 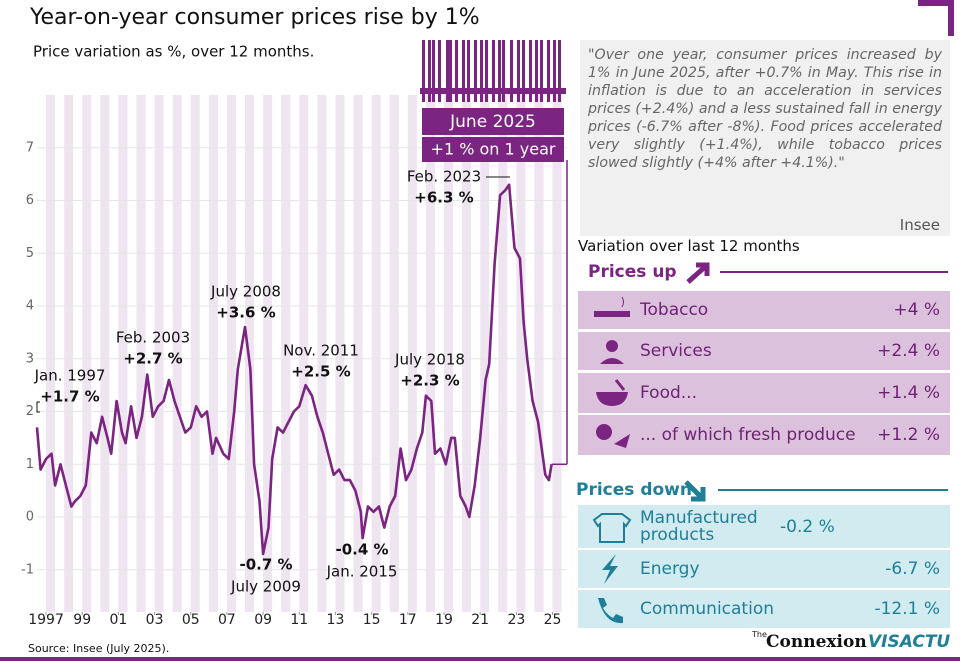 What do you see at coordinates (30, 200) in the screenshot?
I see `y-tick-label: 6` at bounding box center [30, 200].